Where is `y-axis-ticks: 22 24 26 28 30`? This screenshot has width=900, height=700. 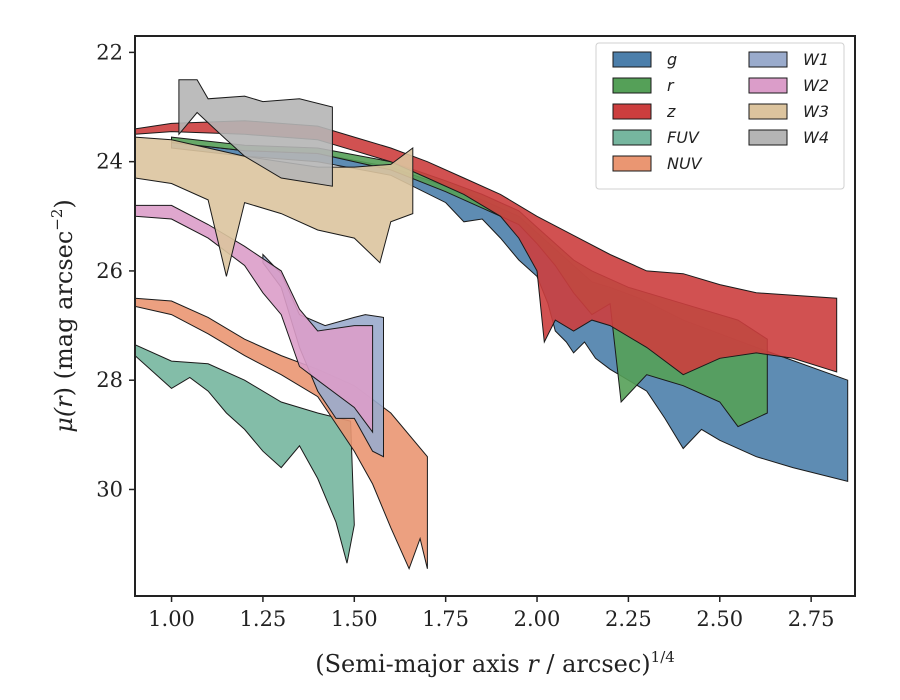 y-axis-ticks: 22 24 26 28 30 is located at coordinates (115, 270).